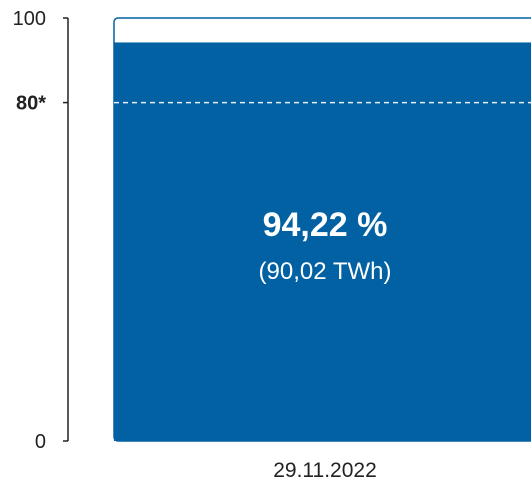 This screenshot has width=531, height=484. What do you see at coordinates (29, 19) in the screenshot?
I see `y-tick-label: 100` at bounding box center [29, 19].